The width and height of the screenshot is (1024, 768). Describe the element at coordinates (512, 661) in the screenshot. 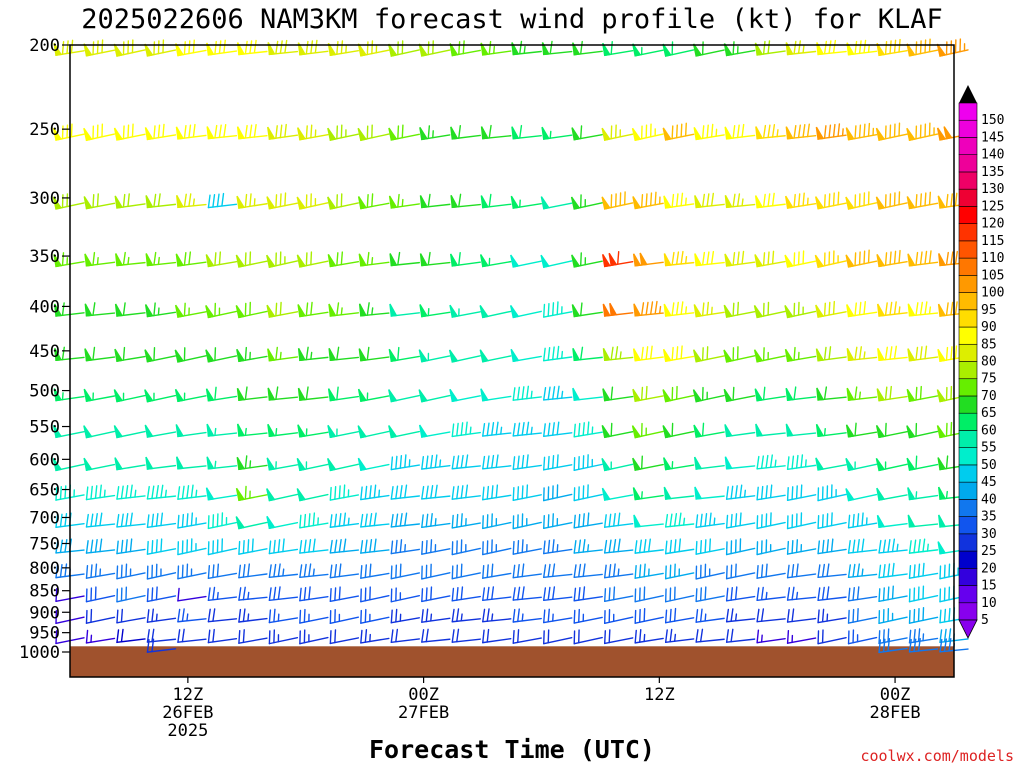

I see `terrain-ground` at that location.